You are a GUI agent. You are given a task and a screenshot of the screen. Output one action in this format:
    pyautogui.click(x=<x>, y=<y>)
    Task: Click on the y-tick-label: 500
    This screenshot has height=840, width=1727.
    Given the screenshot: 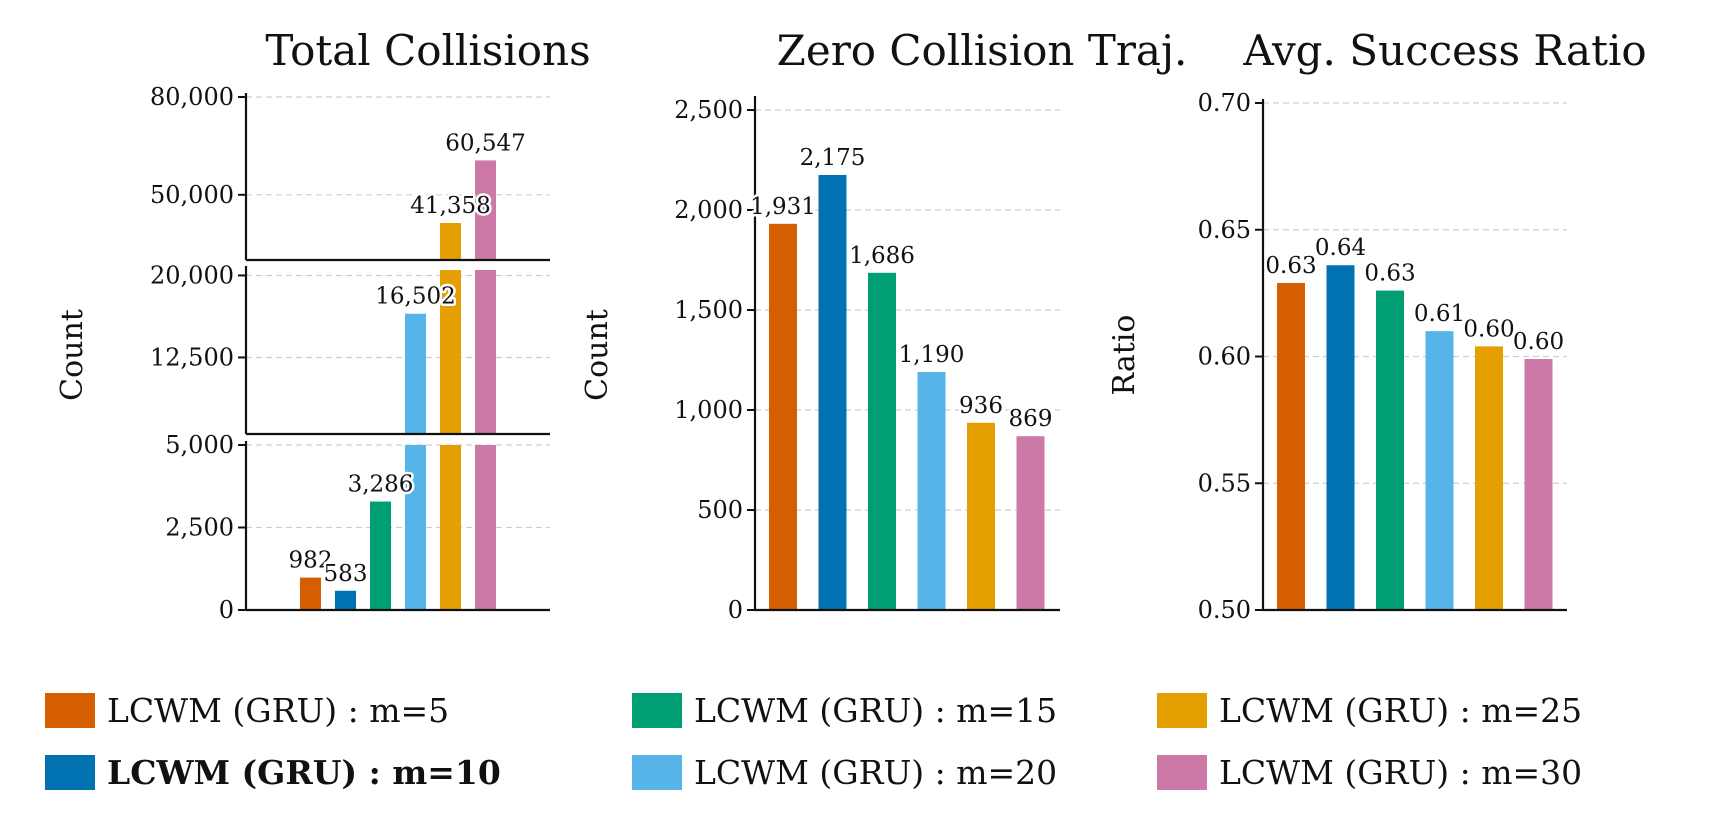 What is the action you would take?
    pyautogui.click(x=720, y=510)
    